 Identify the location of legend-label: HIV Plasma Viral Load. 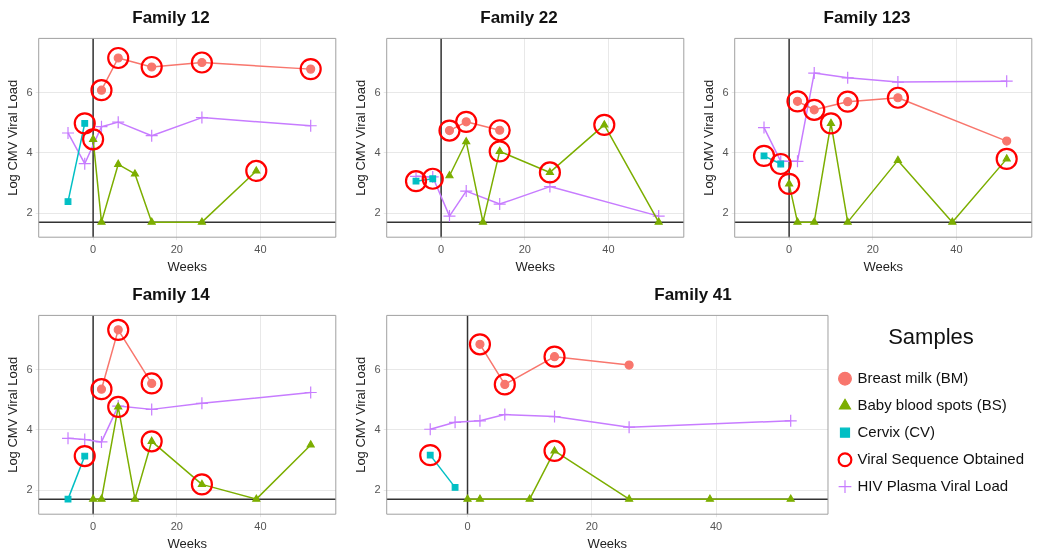
(933, 485).